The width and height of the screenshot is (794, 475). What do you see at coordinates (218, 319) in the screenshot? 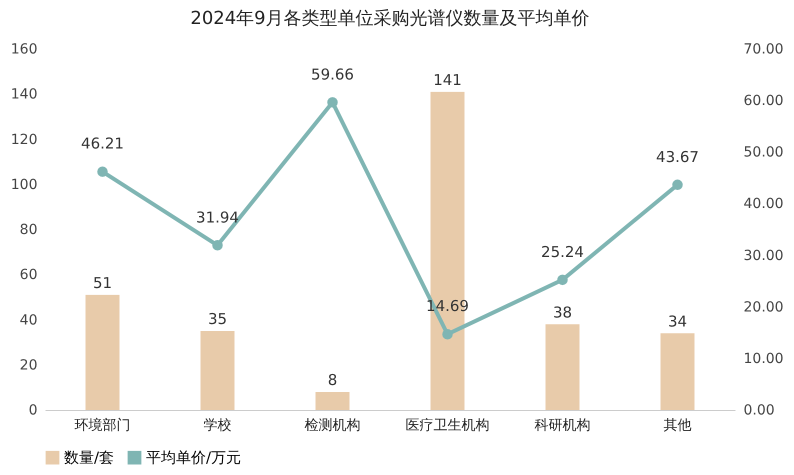
I see `data-label: 35` at bounding box center [218, 319].